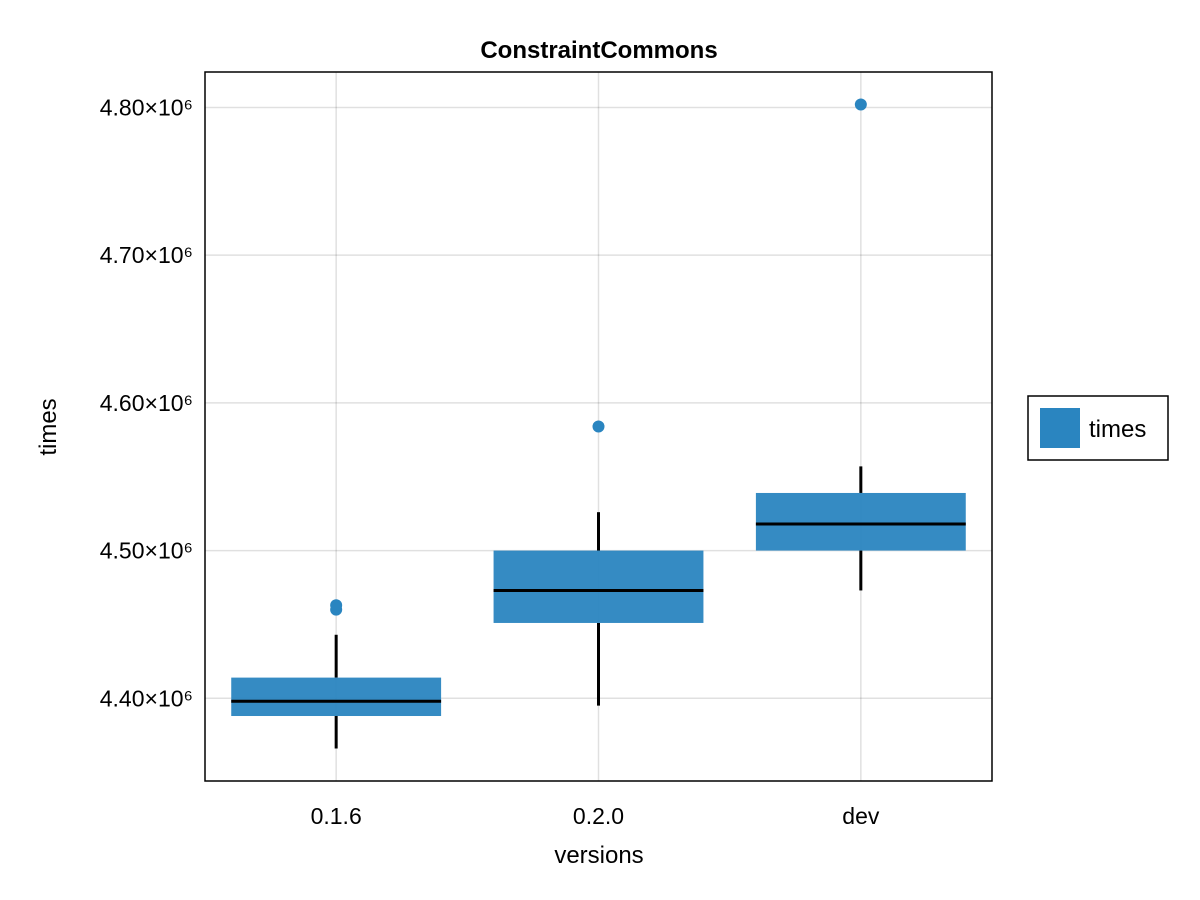 The height and width of the screenshot is (900, 1200). I want to click on chart-title: ConstraintCommons, so click(598, 50).